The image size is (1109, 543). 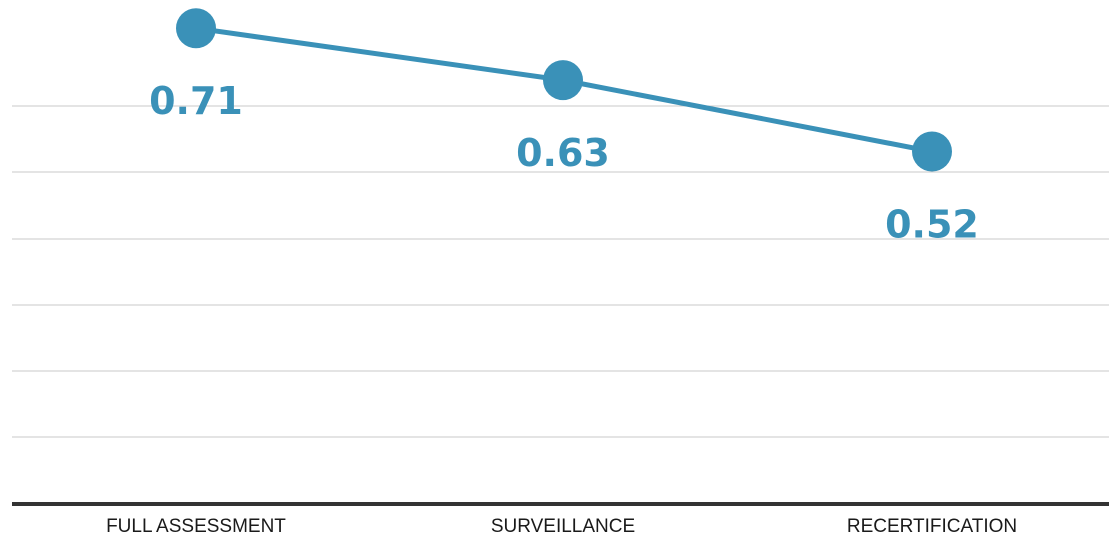 What do you see at coordinates (563, 153) in the screenshot?
I see `data-label: 0.63` at bounding box center [563, 153].